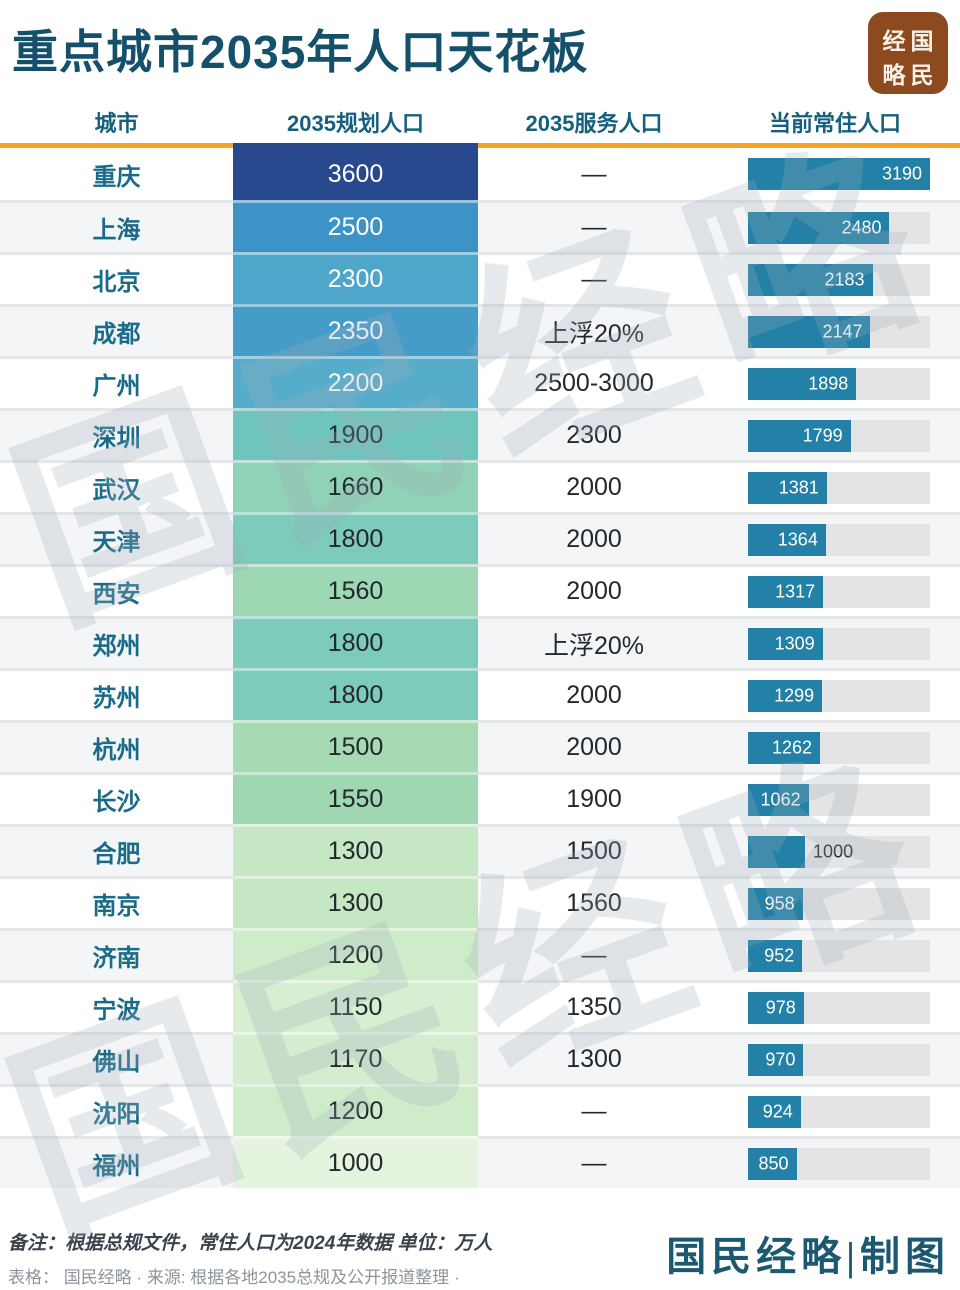 This screenshot has width=960, height=1290. I want to click on current-population-cell: 850, so click(835, 1162).